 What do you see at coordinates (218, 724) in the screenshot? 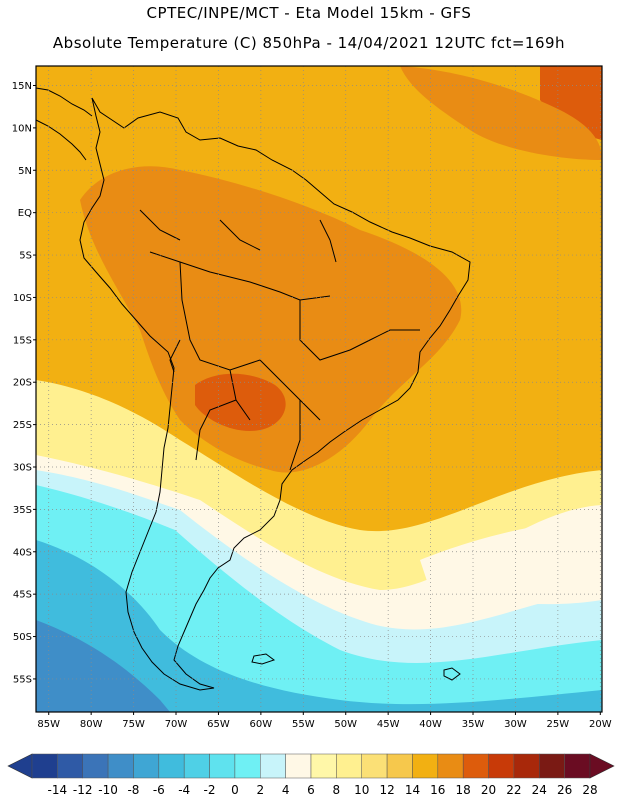
I see `lon-label: 65W` at bounding box center [218, 724].